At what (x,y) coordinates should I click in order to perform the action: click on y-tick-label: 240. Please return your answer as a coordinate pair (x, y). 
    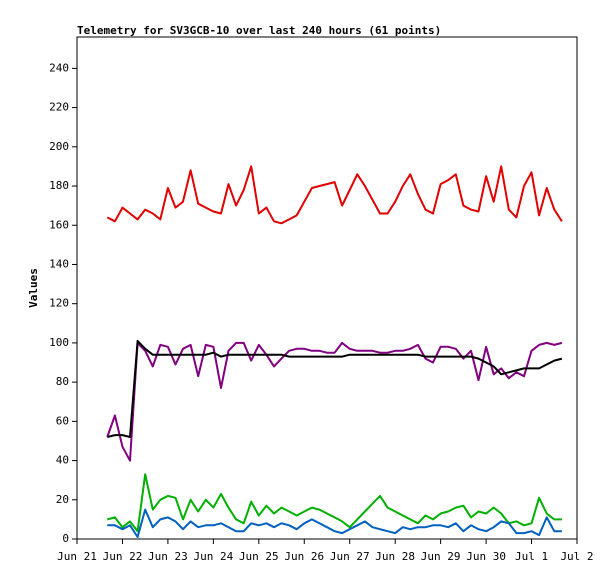
    Looking at the image, I should click on (59, 67).